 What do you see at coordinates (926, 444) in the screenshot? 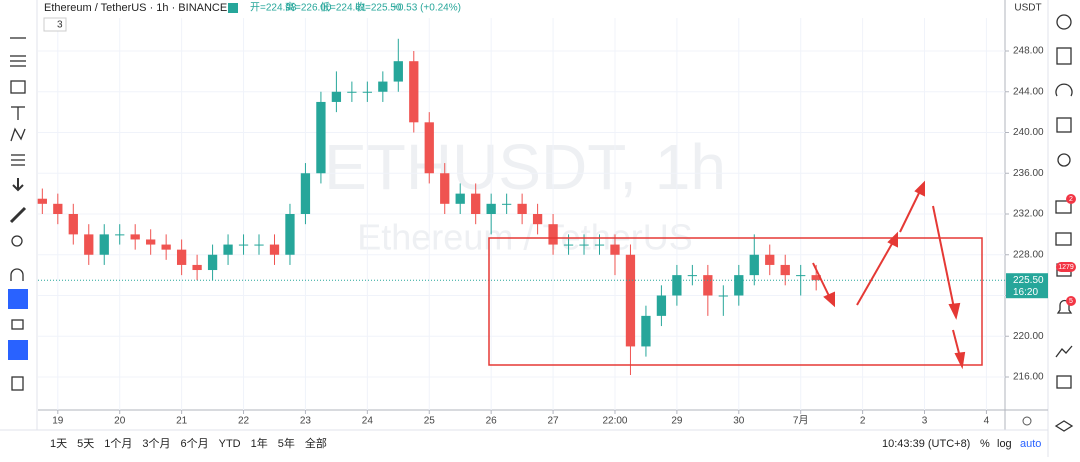
I see `clock: 10:43:39 (UTC+8)` at bounding box center [926, 444].